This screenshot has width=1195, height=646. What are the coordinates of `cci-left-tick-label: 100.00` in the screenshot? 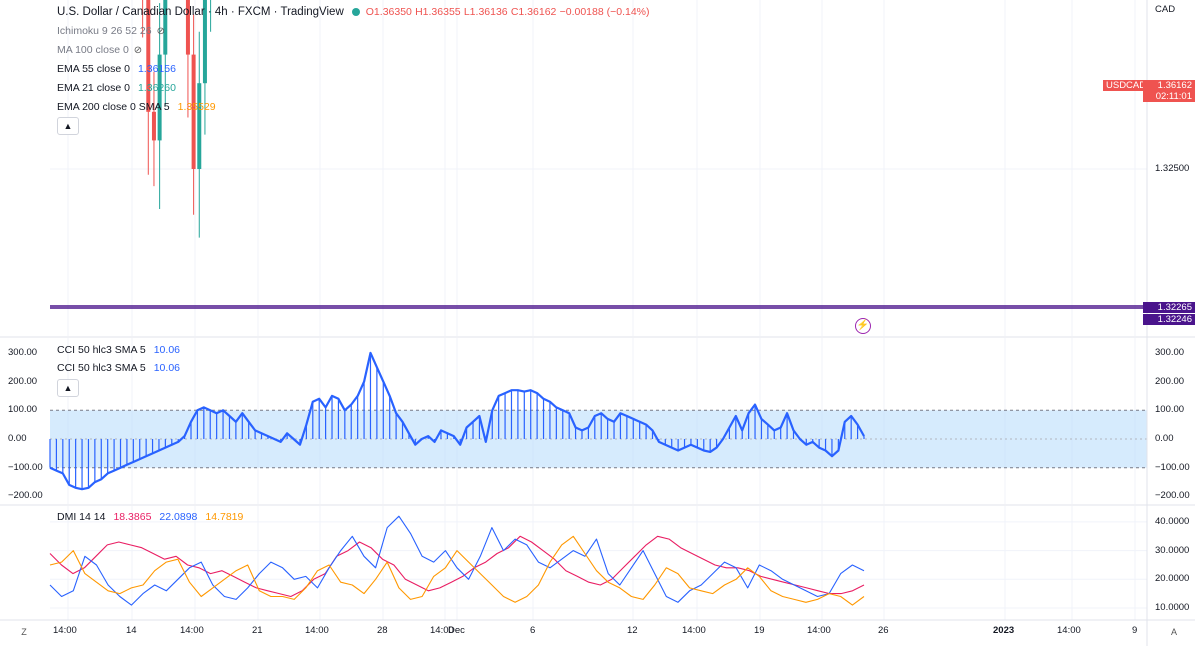 It's located at (23, 410).